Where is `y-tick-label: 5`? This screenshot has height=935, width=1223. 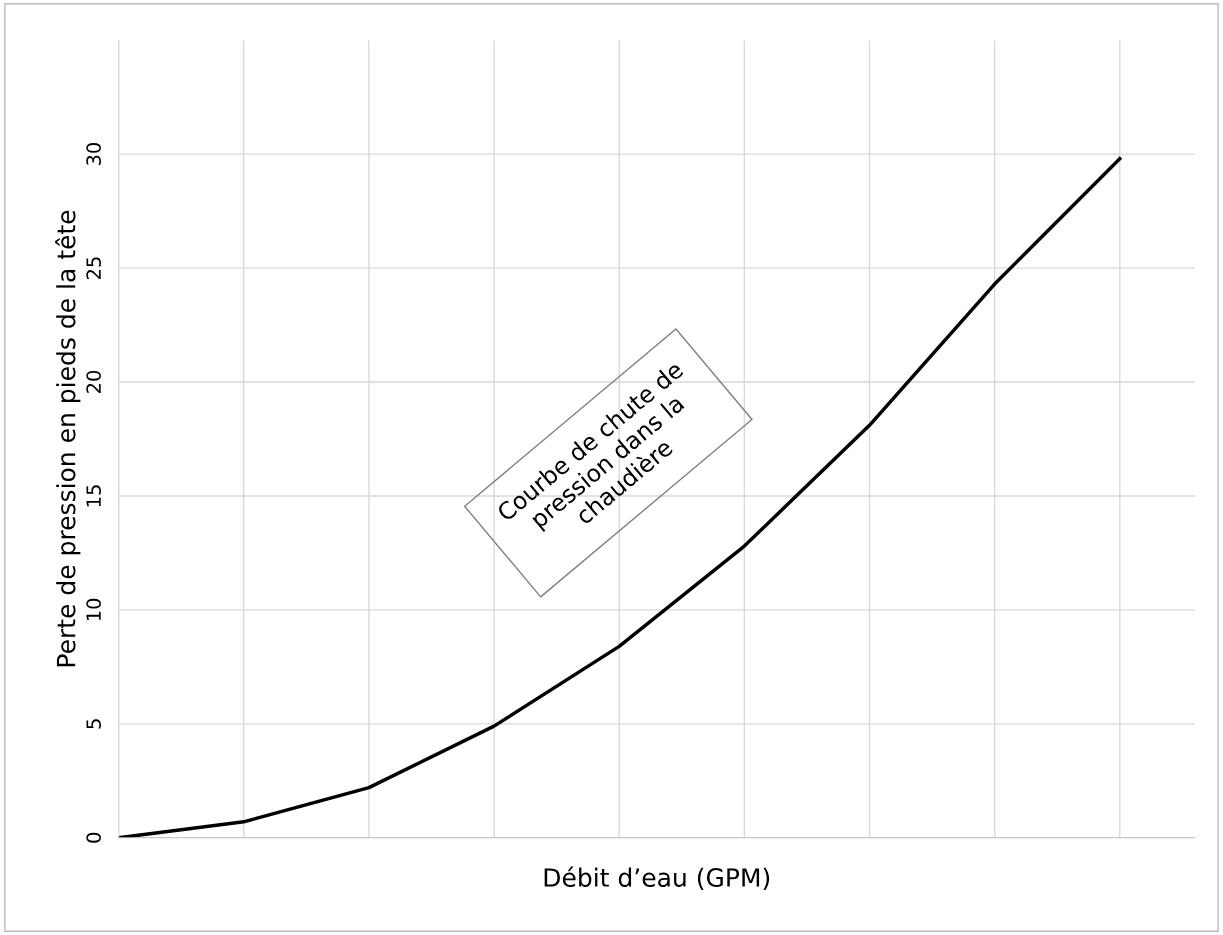
y-tick-label: 5 is located at coordinates (93, 724).